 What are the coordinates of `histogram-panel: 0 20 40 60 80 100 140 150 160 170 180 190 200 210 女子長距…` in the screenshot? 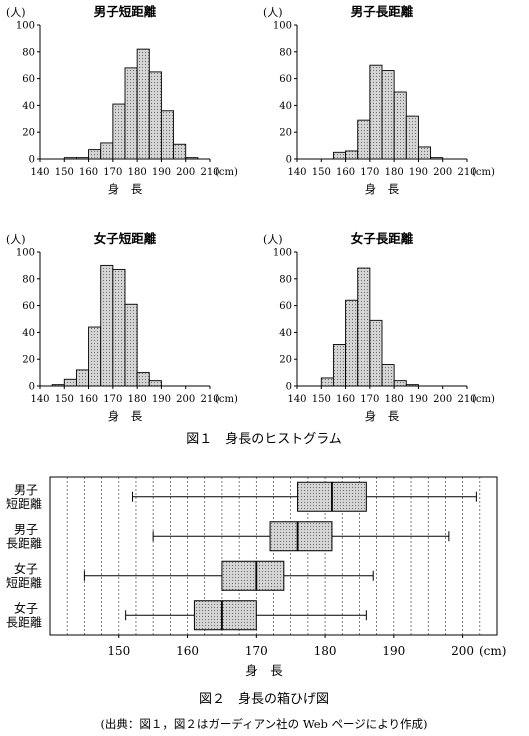 It's located at (379, 327).